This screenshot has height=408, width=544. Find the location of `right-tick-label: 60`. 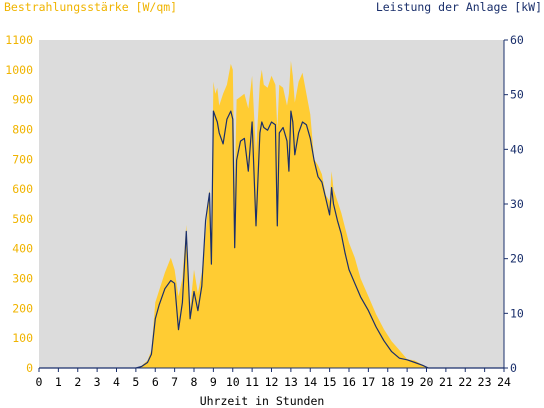

right-tick-label: 60 is located at coordinates (517, 40).